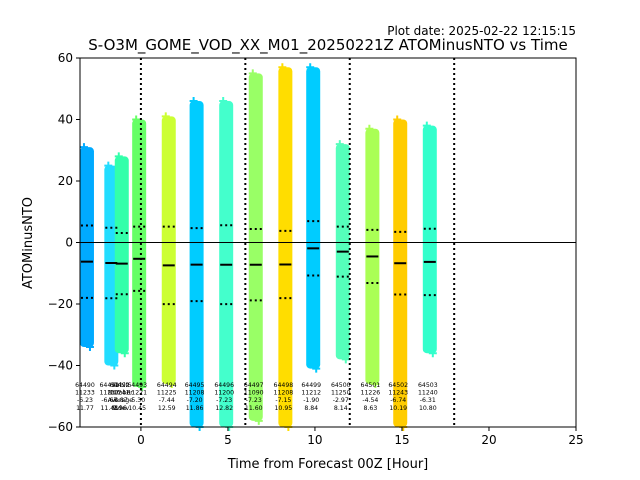  Describe the element at coordinates (314, 440) in the screenshot. I see `x-tick-label: 10` at that location.